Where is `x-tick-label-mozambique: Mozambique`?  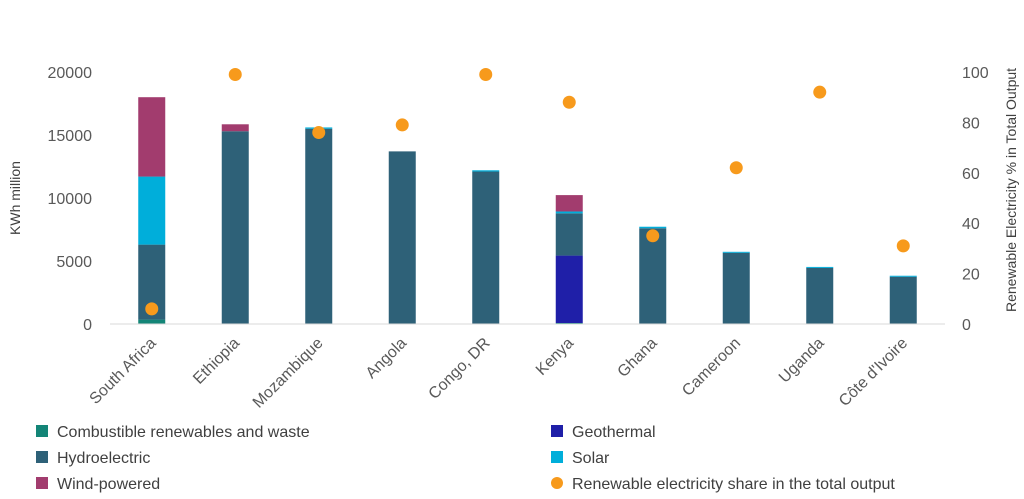 x-tick-label-mozambique: Mozambique is located at coordinates (288, 373).